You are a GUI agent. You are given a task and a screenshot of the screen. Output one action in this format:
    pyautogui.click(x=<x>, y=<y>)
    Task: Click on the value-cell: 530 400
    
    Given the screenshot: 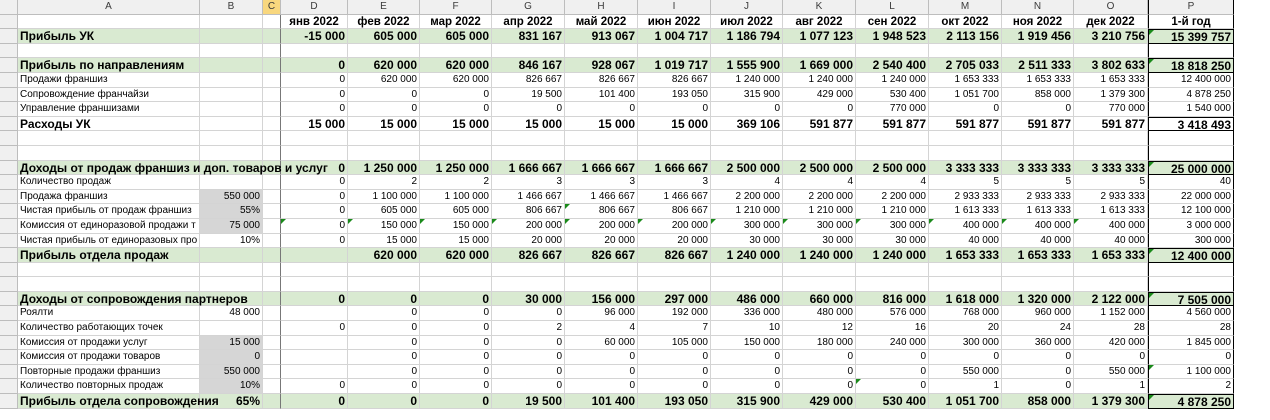 What is the action you would take?
    pyautogui.click(x=892, y=95)
    